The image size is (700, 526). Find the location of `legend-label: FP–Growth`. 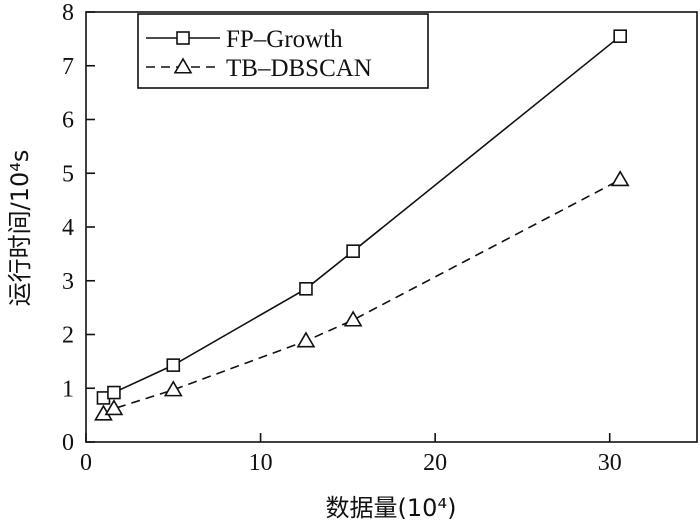

legend-label: FP–Growth is located at coordinates (284, 39).